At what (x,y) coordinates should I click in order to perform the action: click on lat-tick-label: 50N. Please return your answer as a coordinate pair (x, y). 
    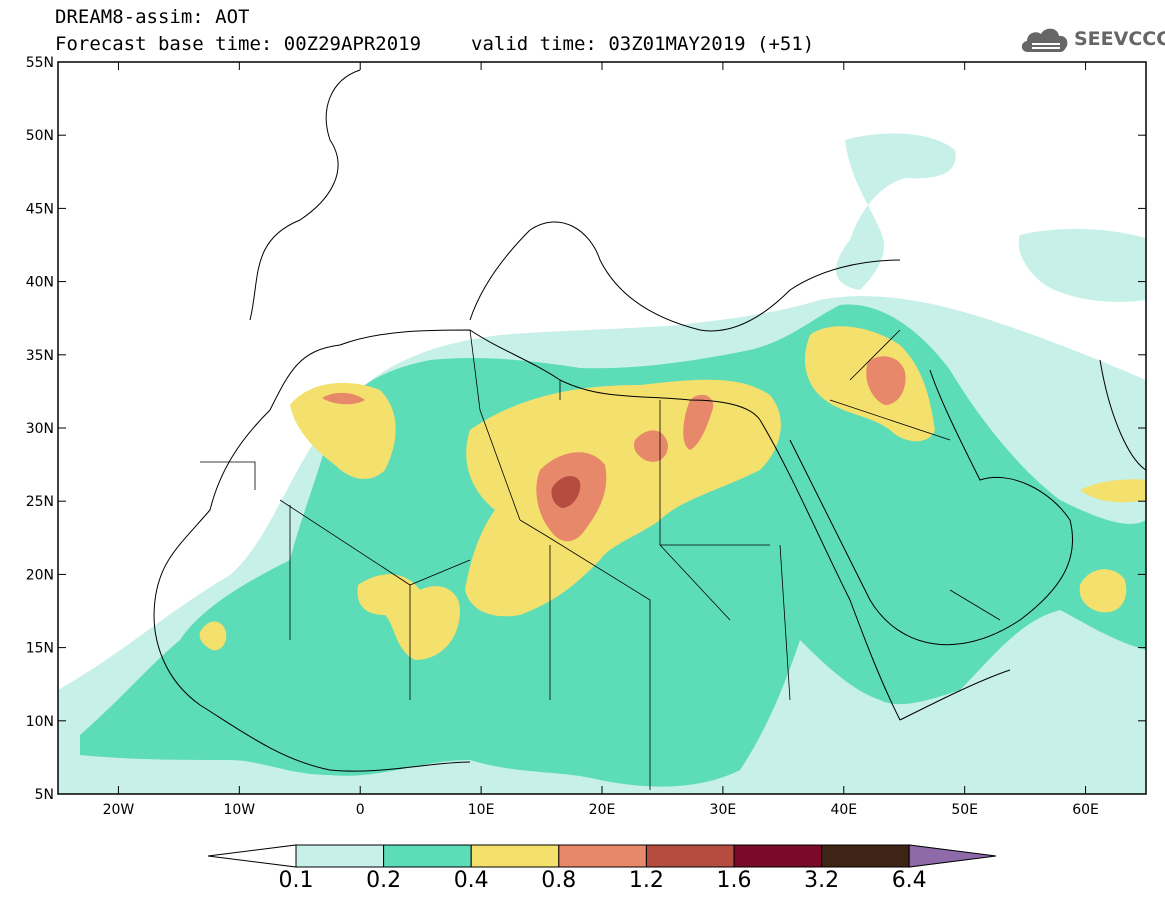
    Looking at the image, I should click on (40, 136).